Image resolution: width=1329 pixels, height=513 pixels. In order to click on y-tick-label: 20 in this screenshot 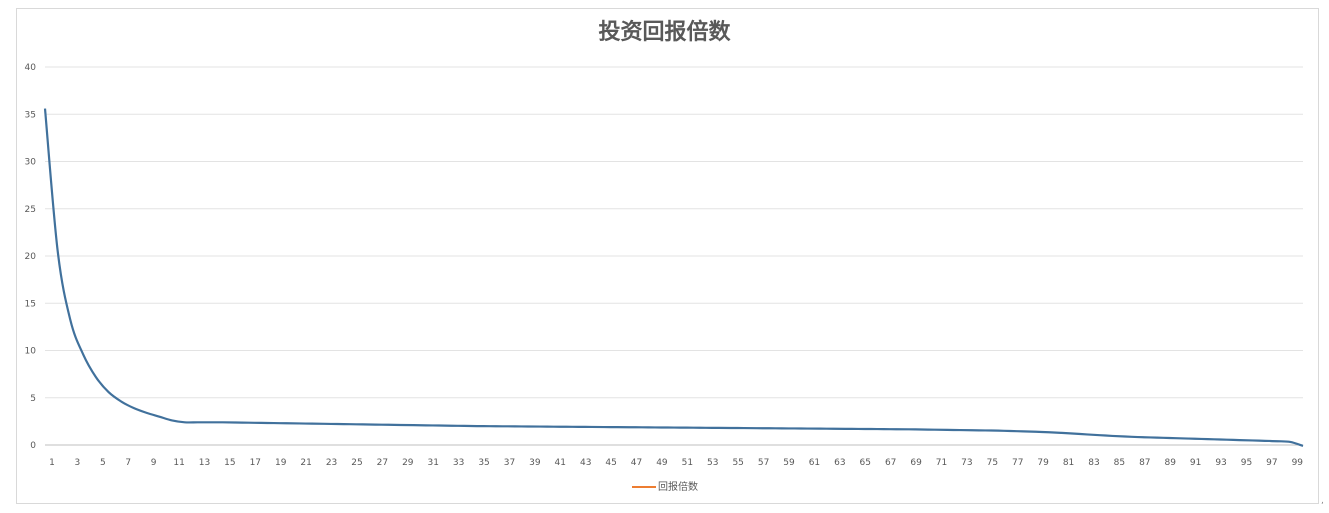, I will do `click(31, 257)`.